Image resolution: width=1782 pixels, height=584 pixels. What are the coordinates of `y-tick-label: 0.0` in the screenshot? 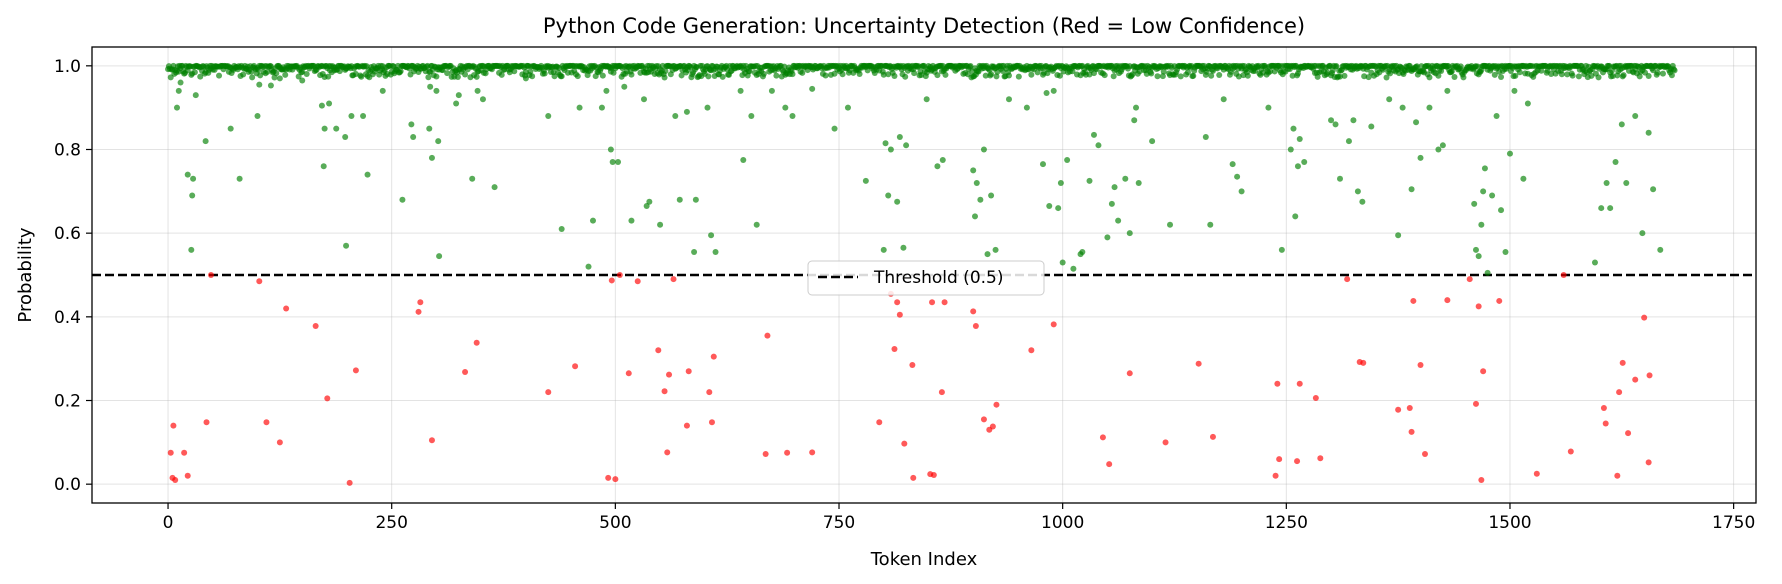 It's located at (67, 485).